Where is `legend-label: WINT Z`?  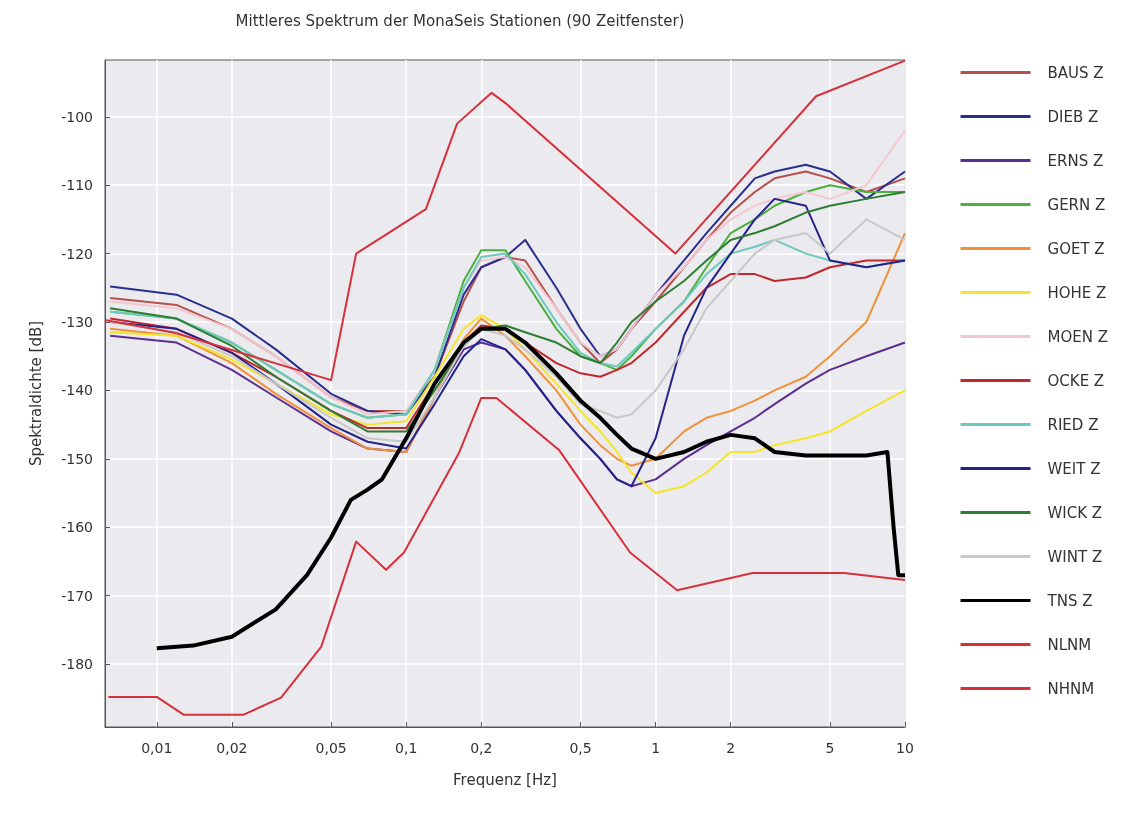
legend-label: WINT Z is located at coordinates (1075, 556).